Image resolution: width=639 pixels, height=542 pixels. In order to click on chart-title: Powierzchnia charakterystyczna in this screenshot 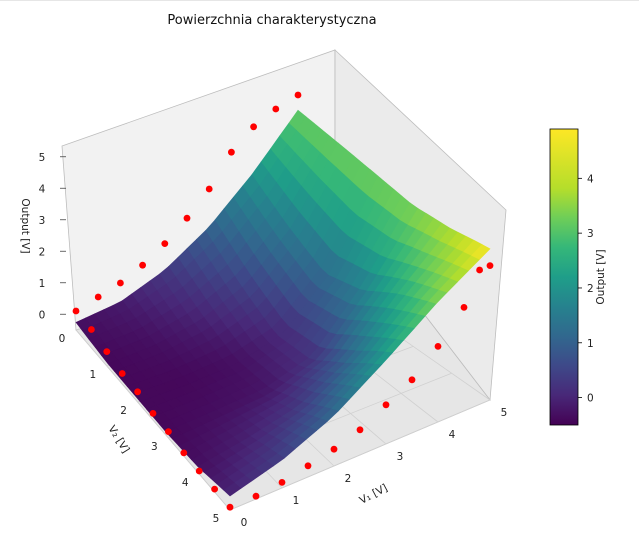, I will do `click(271, 20)`.